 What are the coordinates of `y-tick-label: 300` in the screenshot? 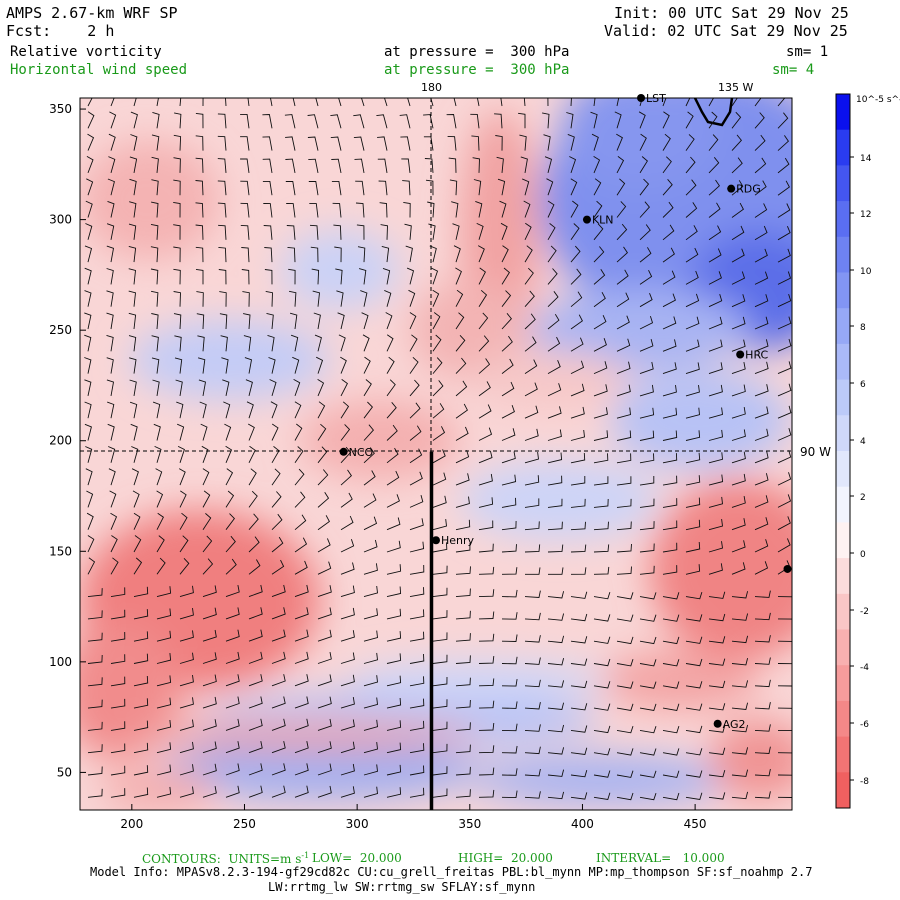 It's located at (60, 220).